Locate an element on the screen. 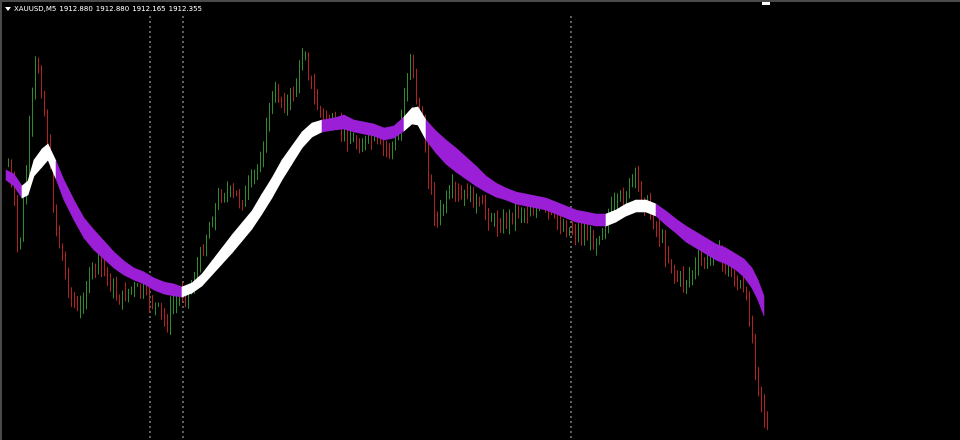 Image resolution: width=960 pixels, height=440 pixels. high-price: 1912.880 is located at coordinates (112, 9).